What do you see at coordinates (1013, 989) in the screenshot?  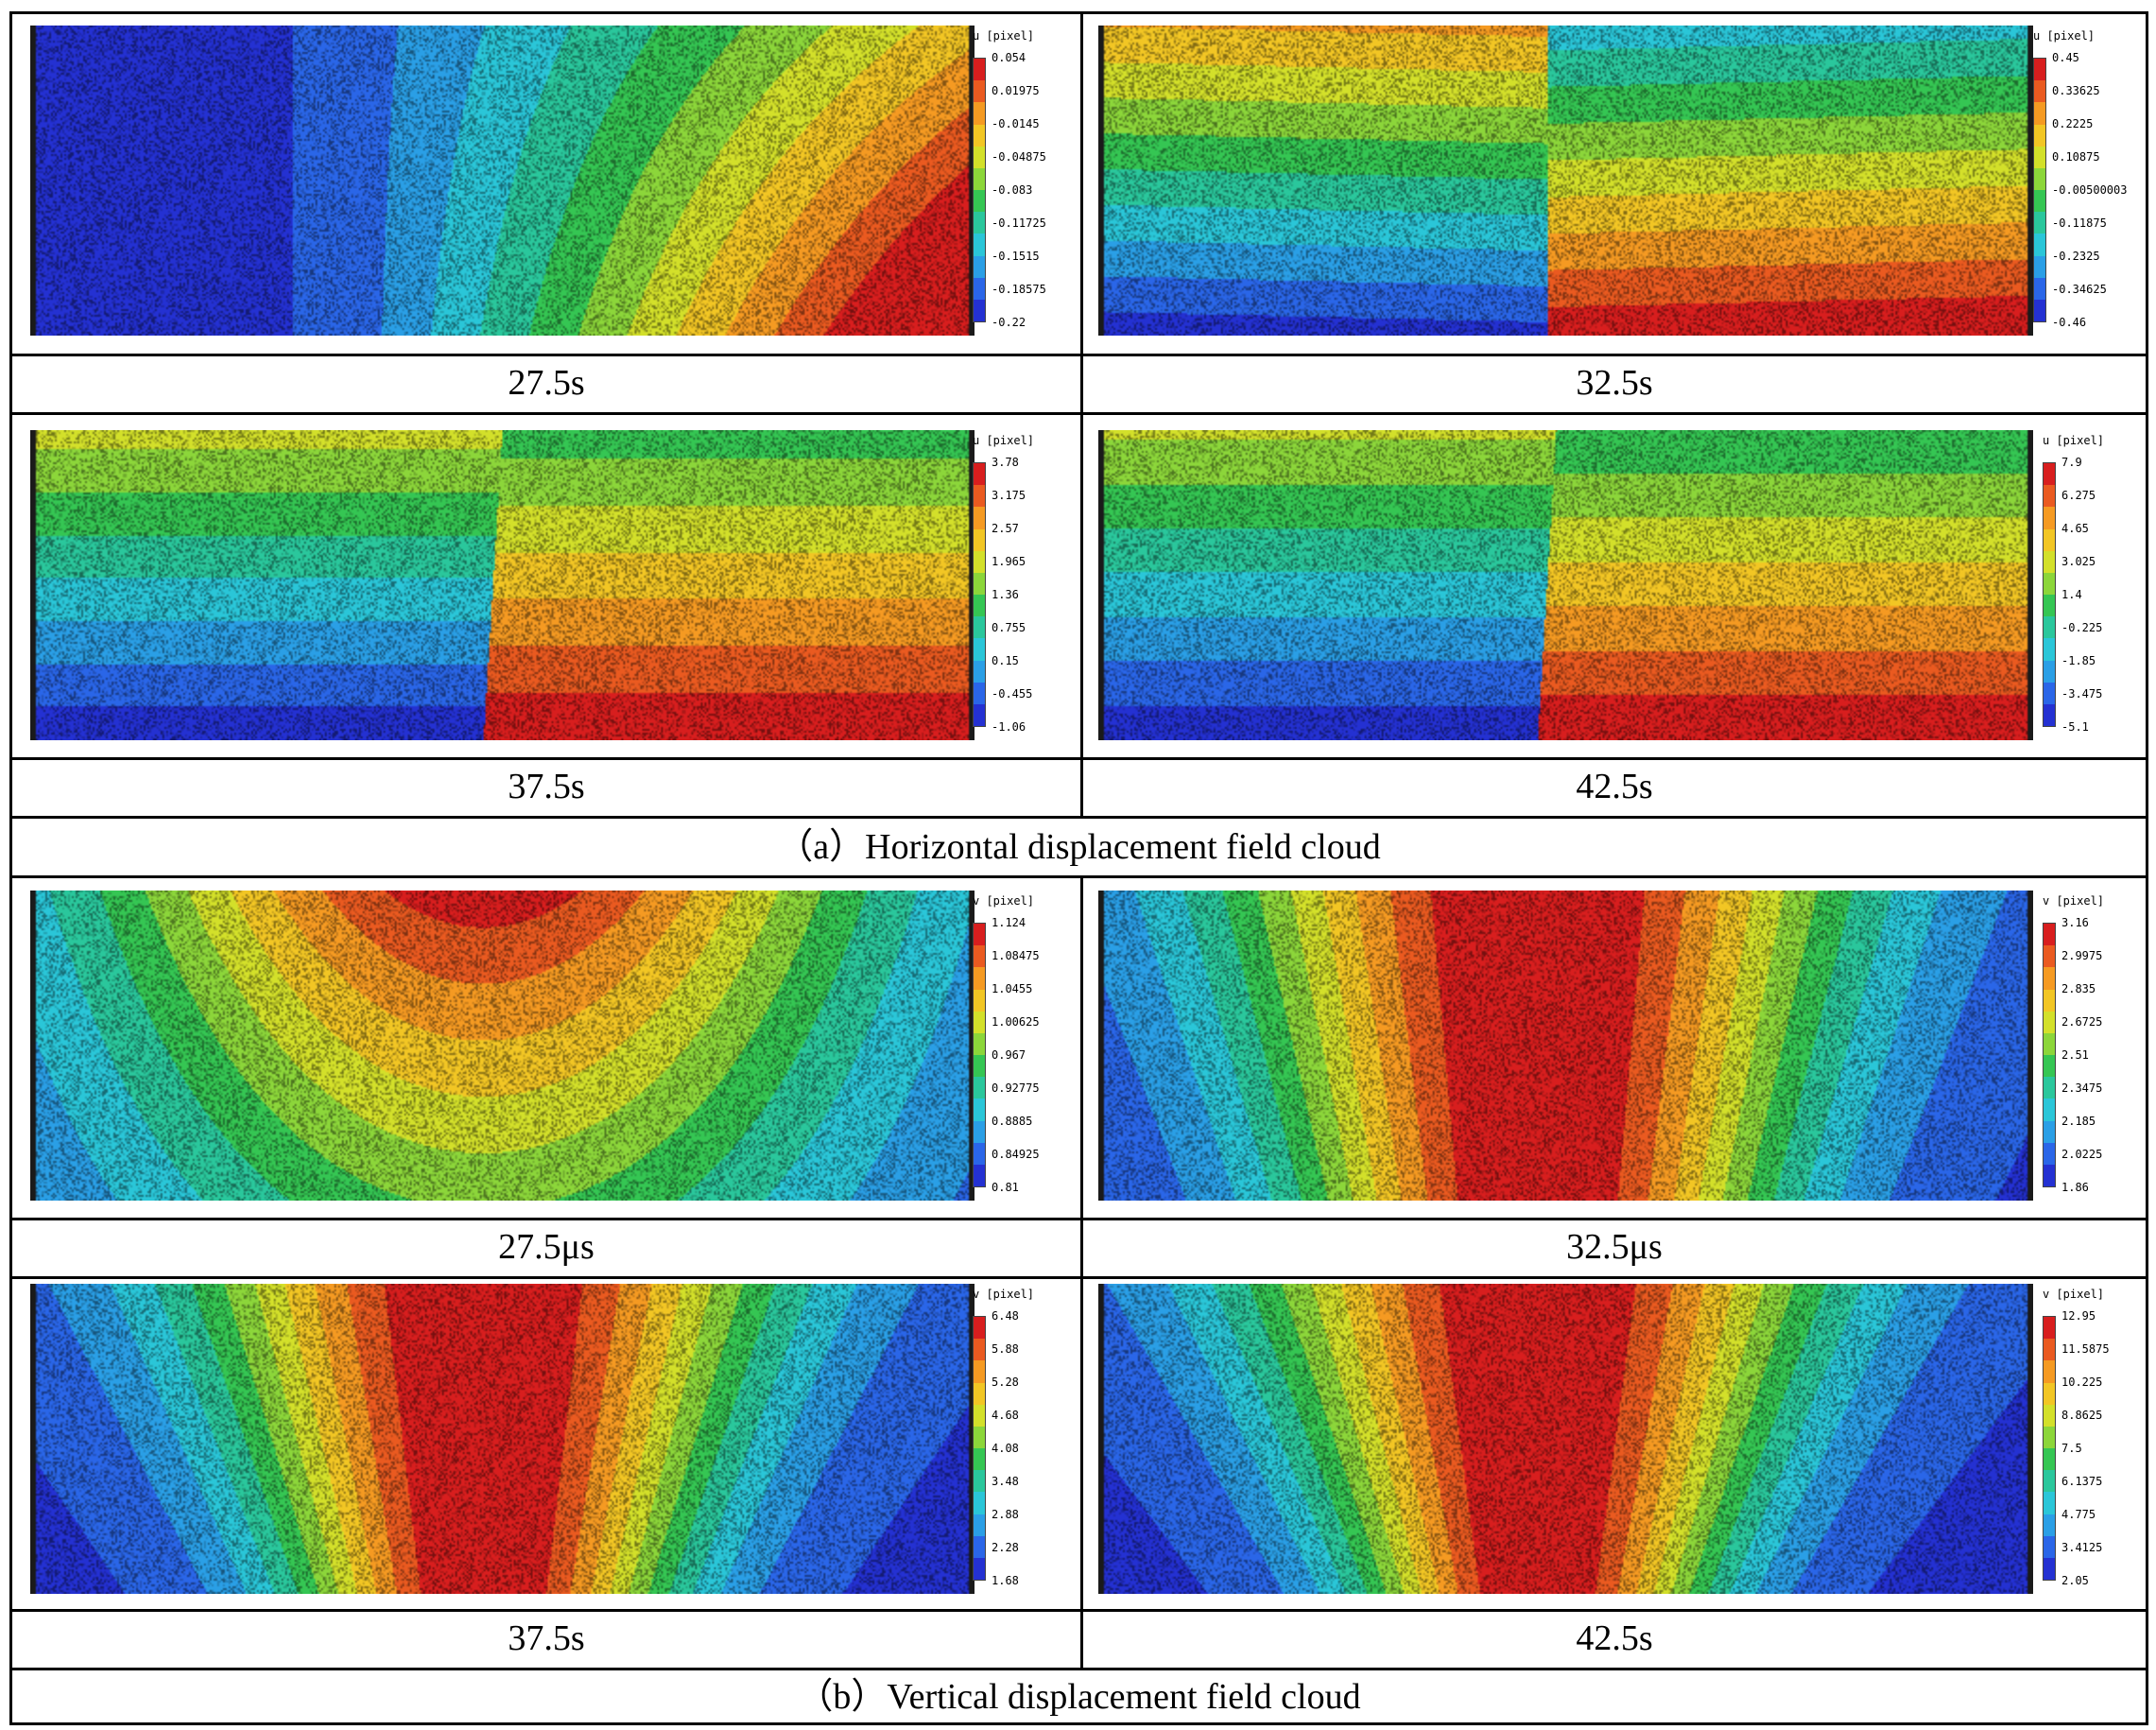 I see `legend-tick: 1.0455` at bounding box center [1013, 989].